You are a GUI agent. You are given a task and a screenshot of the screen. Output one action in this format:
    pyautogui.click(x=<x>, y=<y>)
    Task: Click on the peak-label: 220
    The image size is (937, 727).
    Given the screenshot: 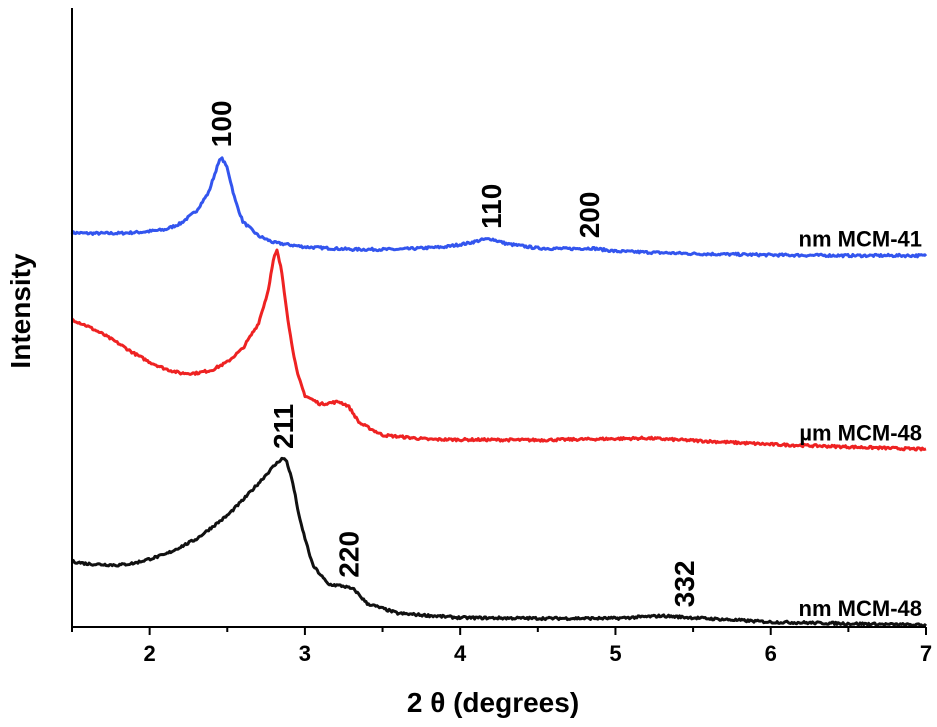 What is the action you would take?
    pyautogui.click(x=348, y=554)
    